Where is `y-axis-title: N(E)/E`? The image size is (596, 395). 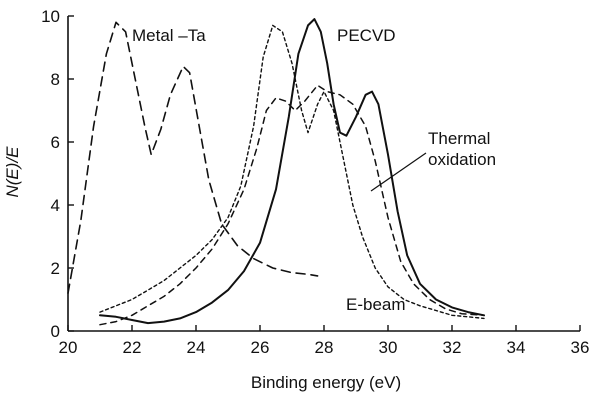 y-axis-title: N(E)/E is located at coordinates (12, 172).